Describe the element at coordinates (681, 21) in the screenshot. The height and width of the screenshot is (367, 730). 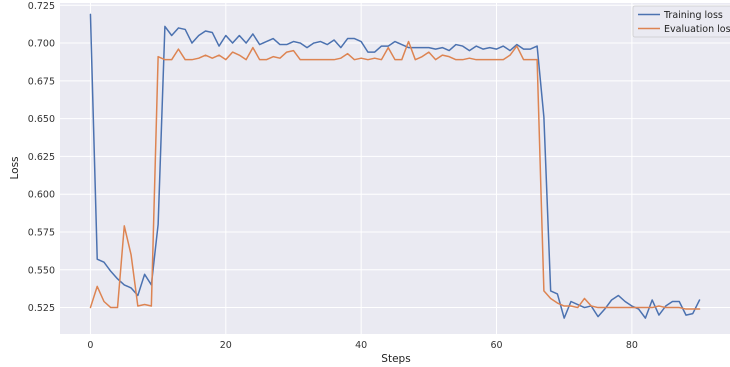
I see `legend: Training loss Evaluation loss` at that location.